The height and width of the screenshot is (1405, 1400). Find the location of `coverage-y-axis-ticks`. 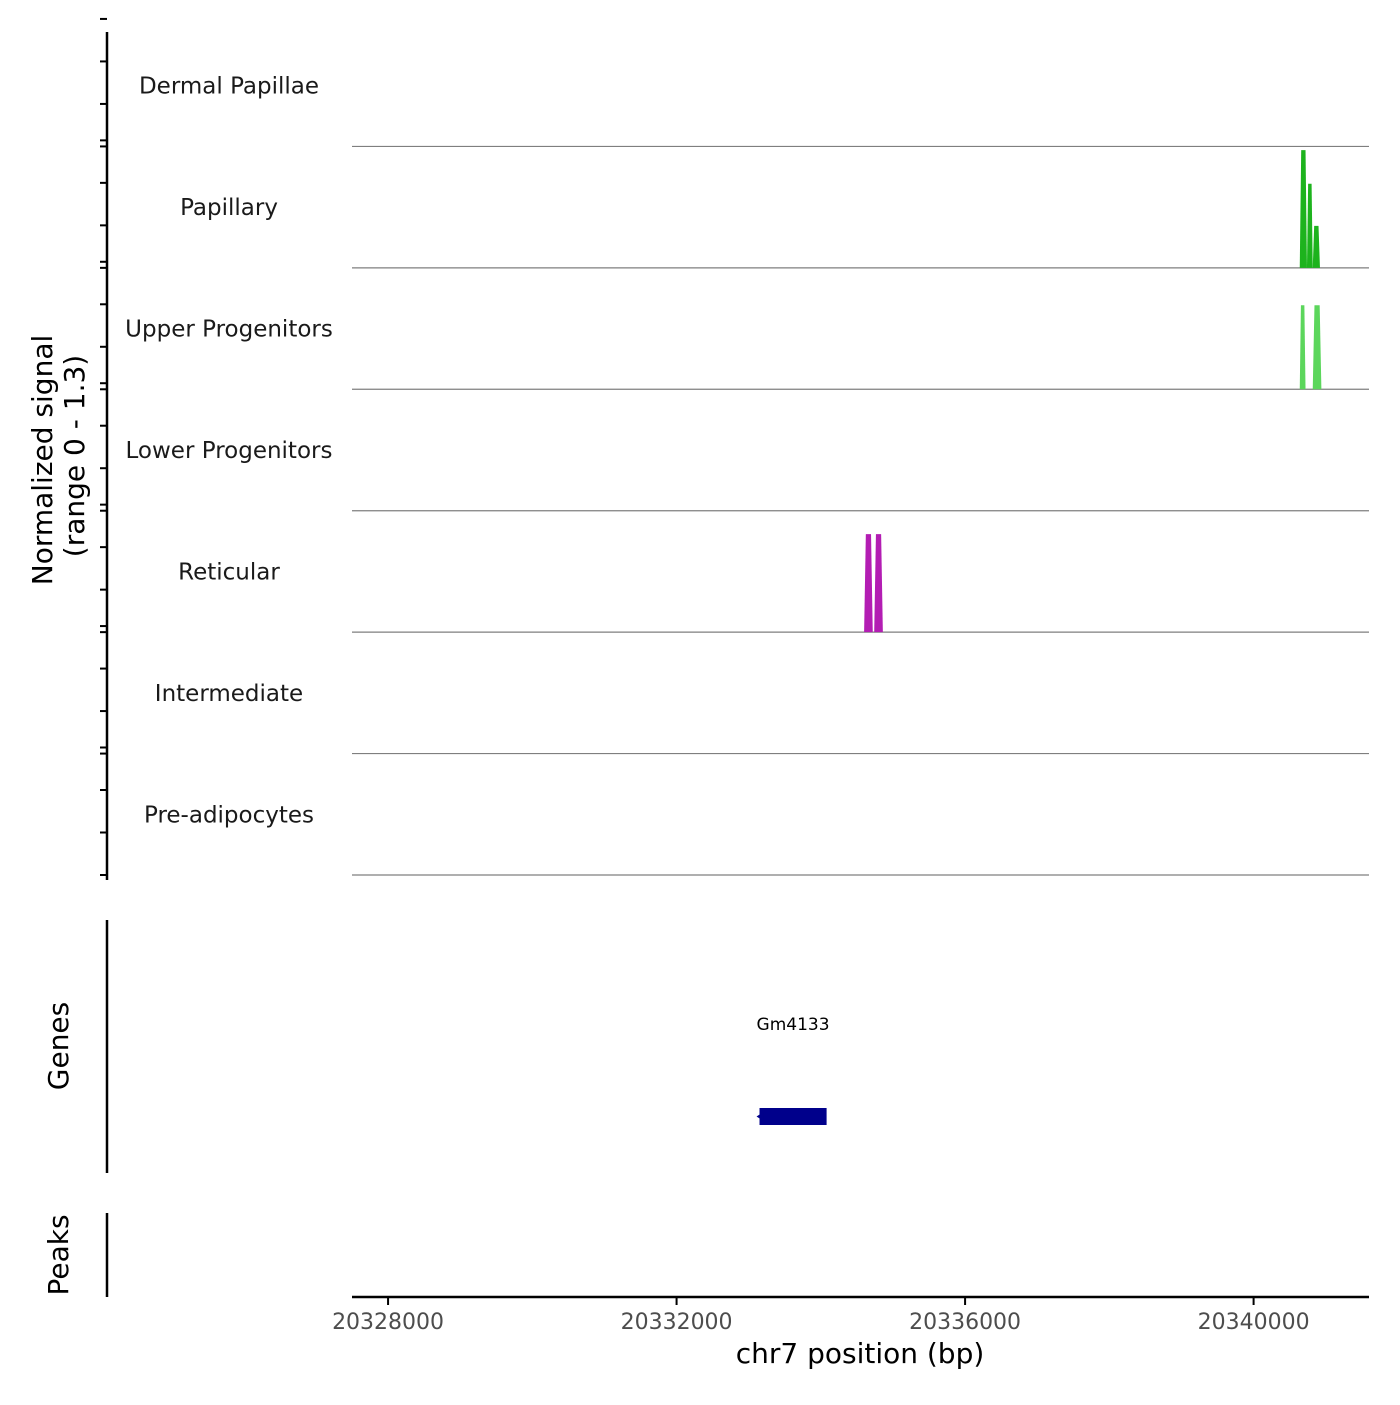

coverage-y-axis-ticks is located at coordinates (103, 446).